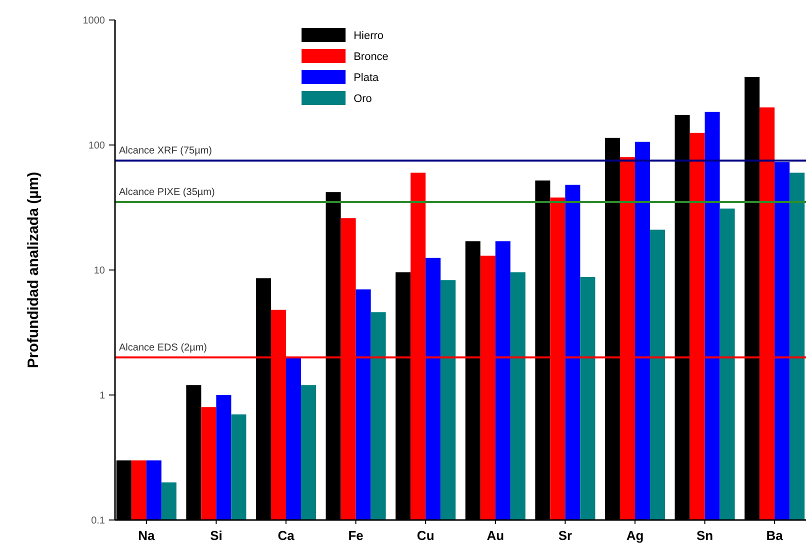 The image size is (812, 553). I want to click on x-tick-label: Ca, so click(287, 535).